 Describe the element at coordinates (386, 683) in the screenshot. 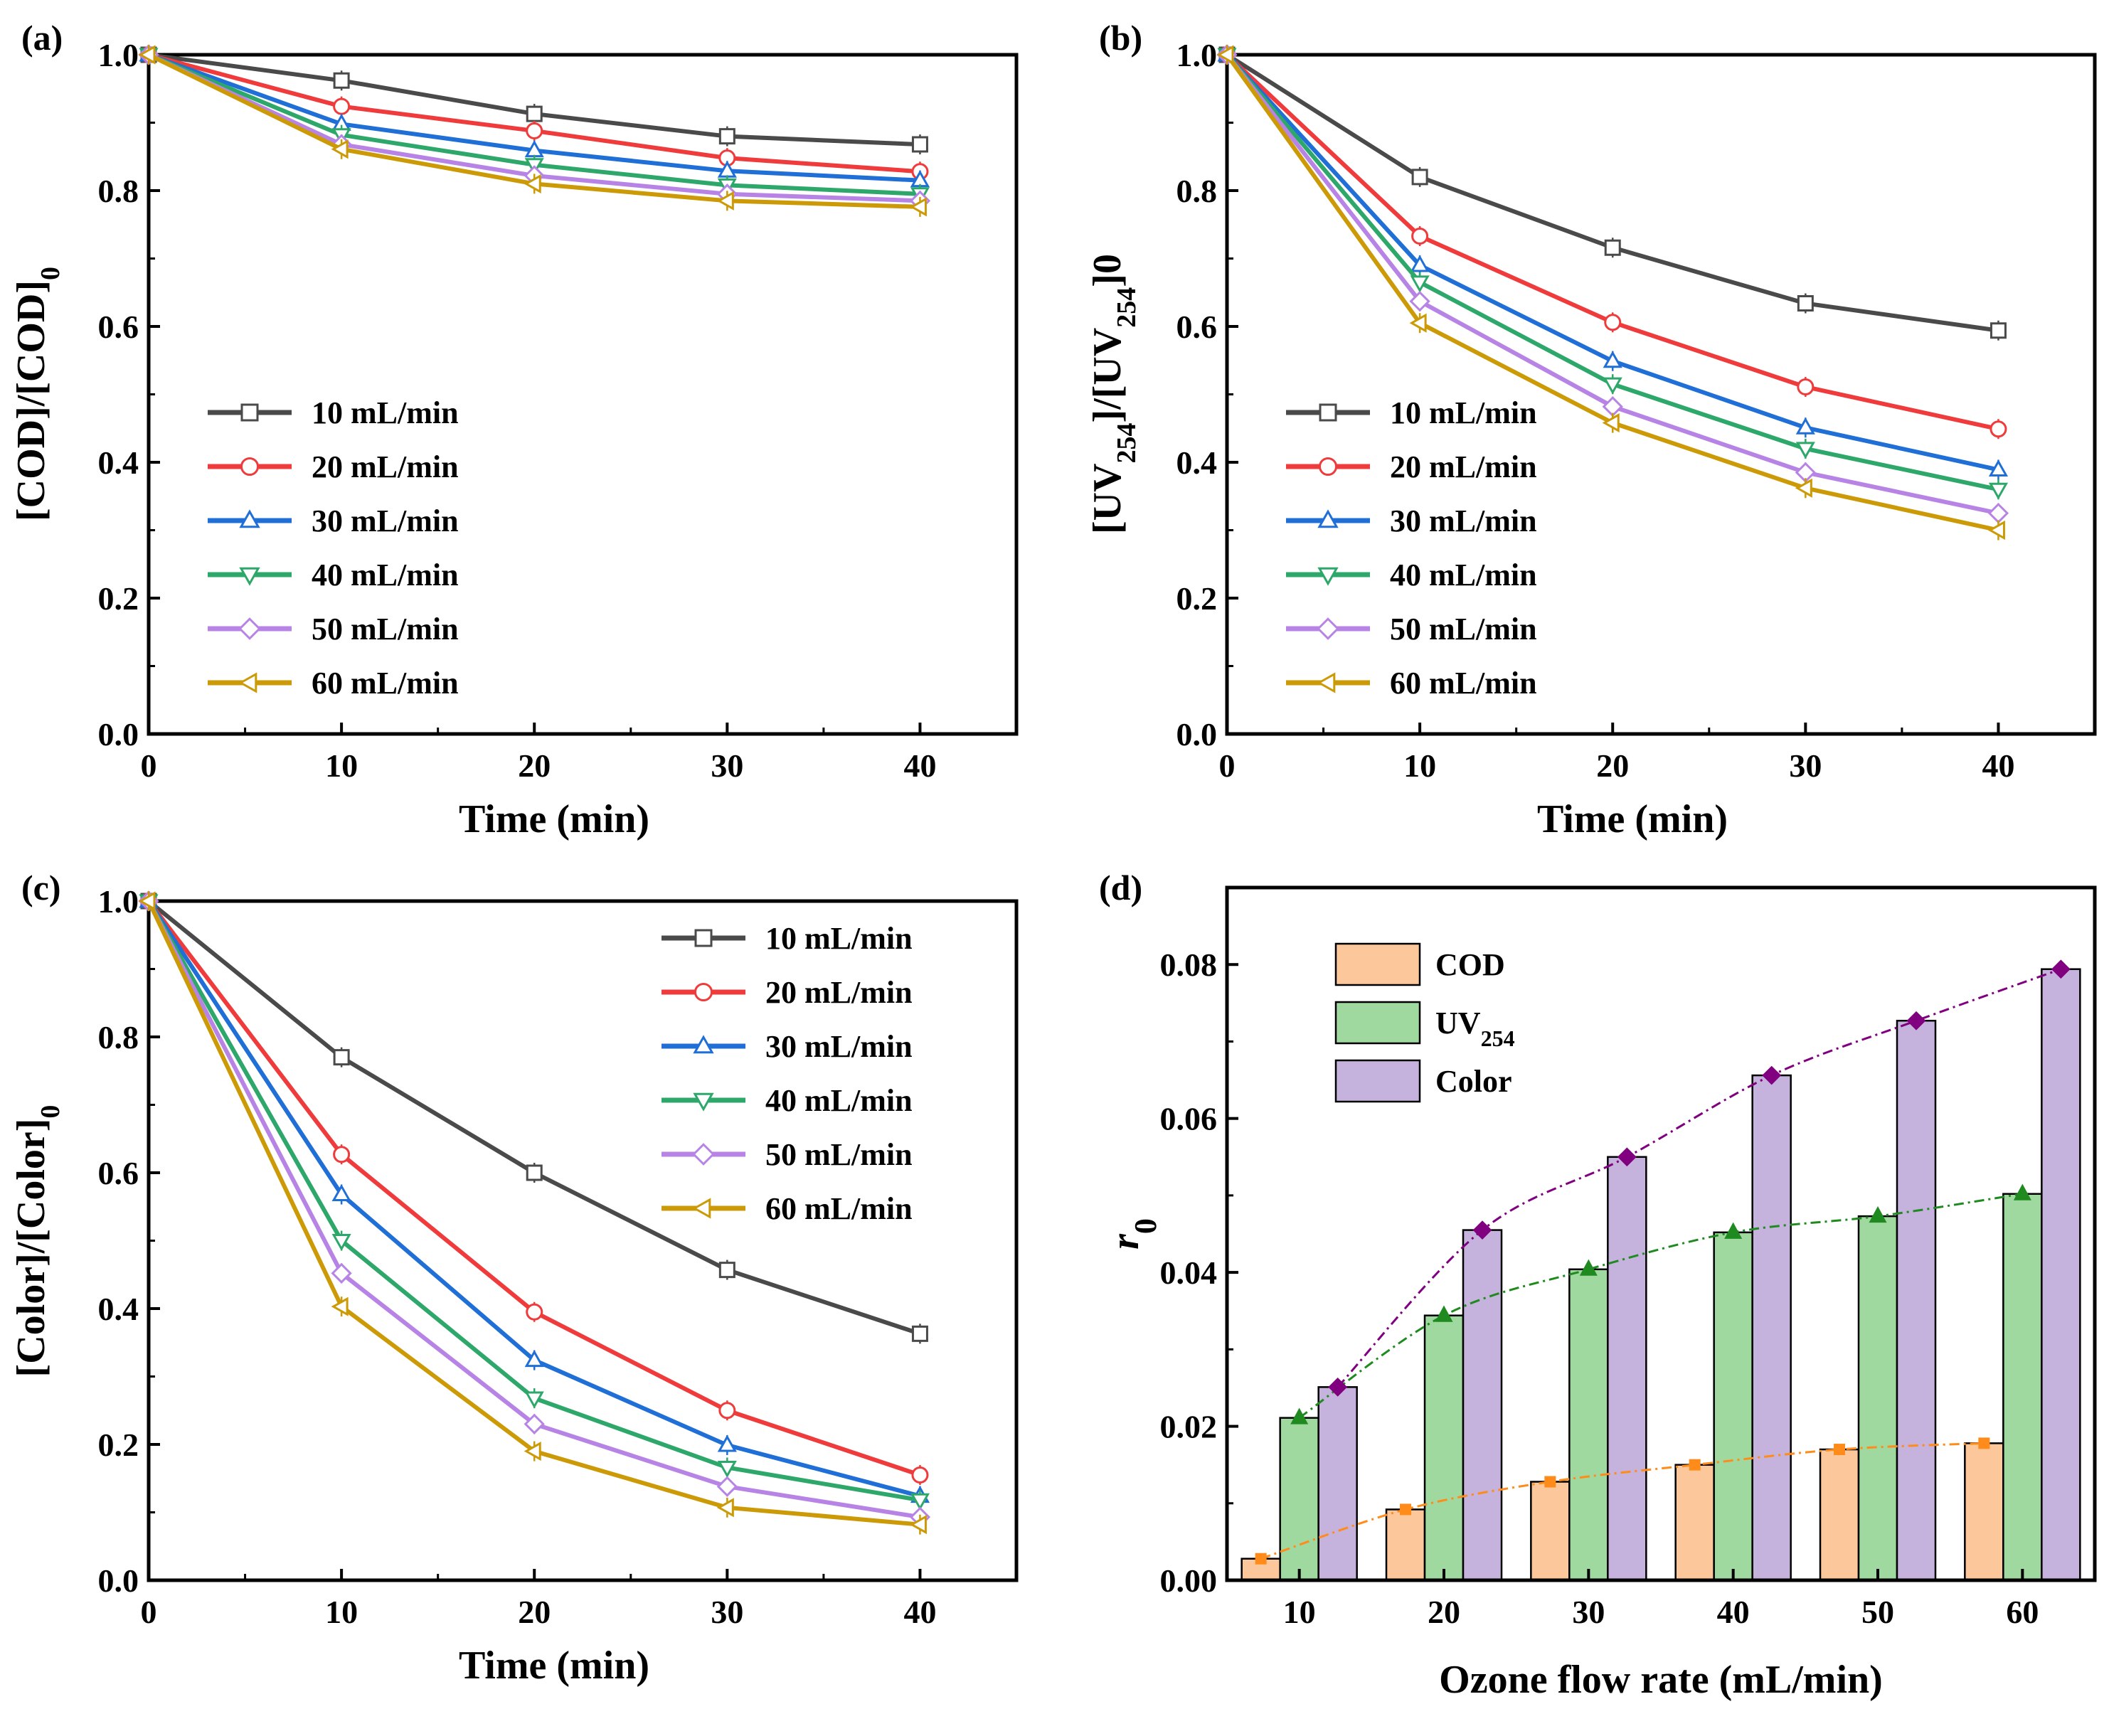

I see `legend-label: 60 mL/min` at that location.